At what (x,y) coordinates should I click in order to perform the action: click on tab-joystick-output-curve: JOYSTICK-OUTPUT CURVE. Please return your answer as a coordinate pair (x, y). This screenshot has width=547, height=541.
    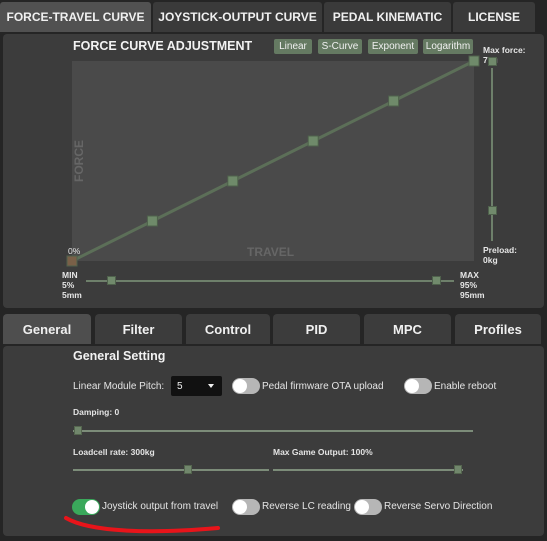
    Looking at the image, I should click on (237, 17).